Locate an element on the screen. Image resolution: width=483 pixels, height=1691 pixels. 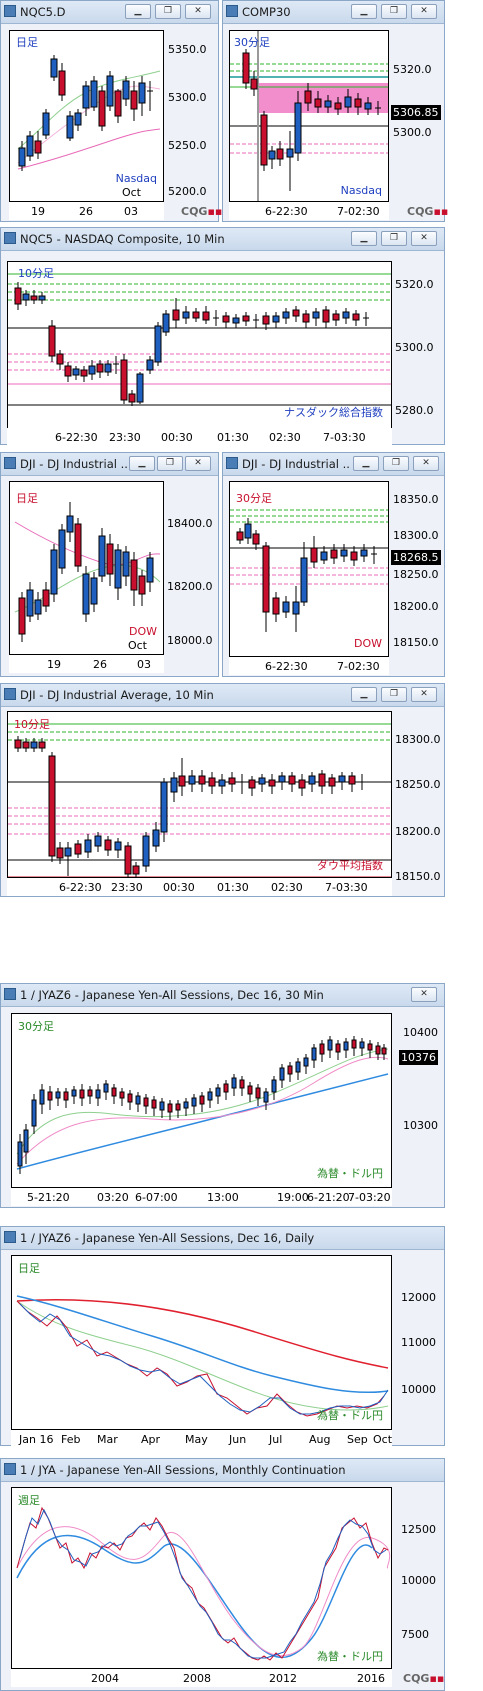
x-tick: Jul is located at coordinates (276, 1439).